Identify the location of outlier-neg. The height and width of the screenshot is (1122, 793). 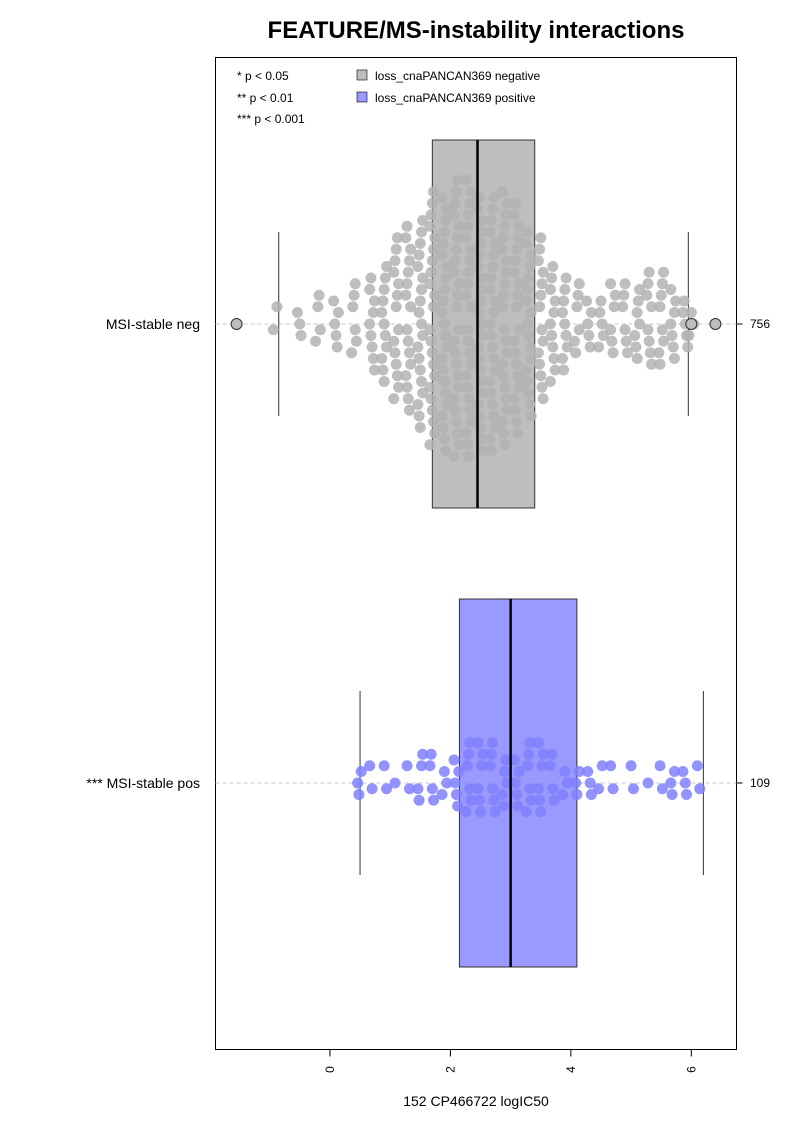
(715, 324).